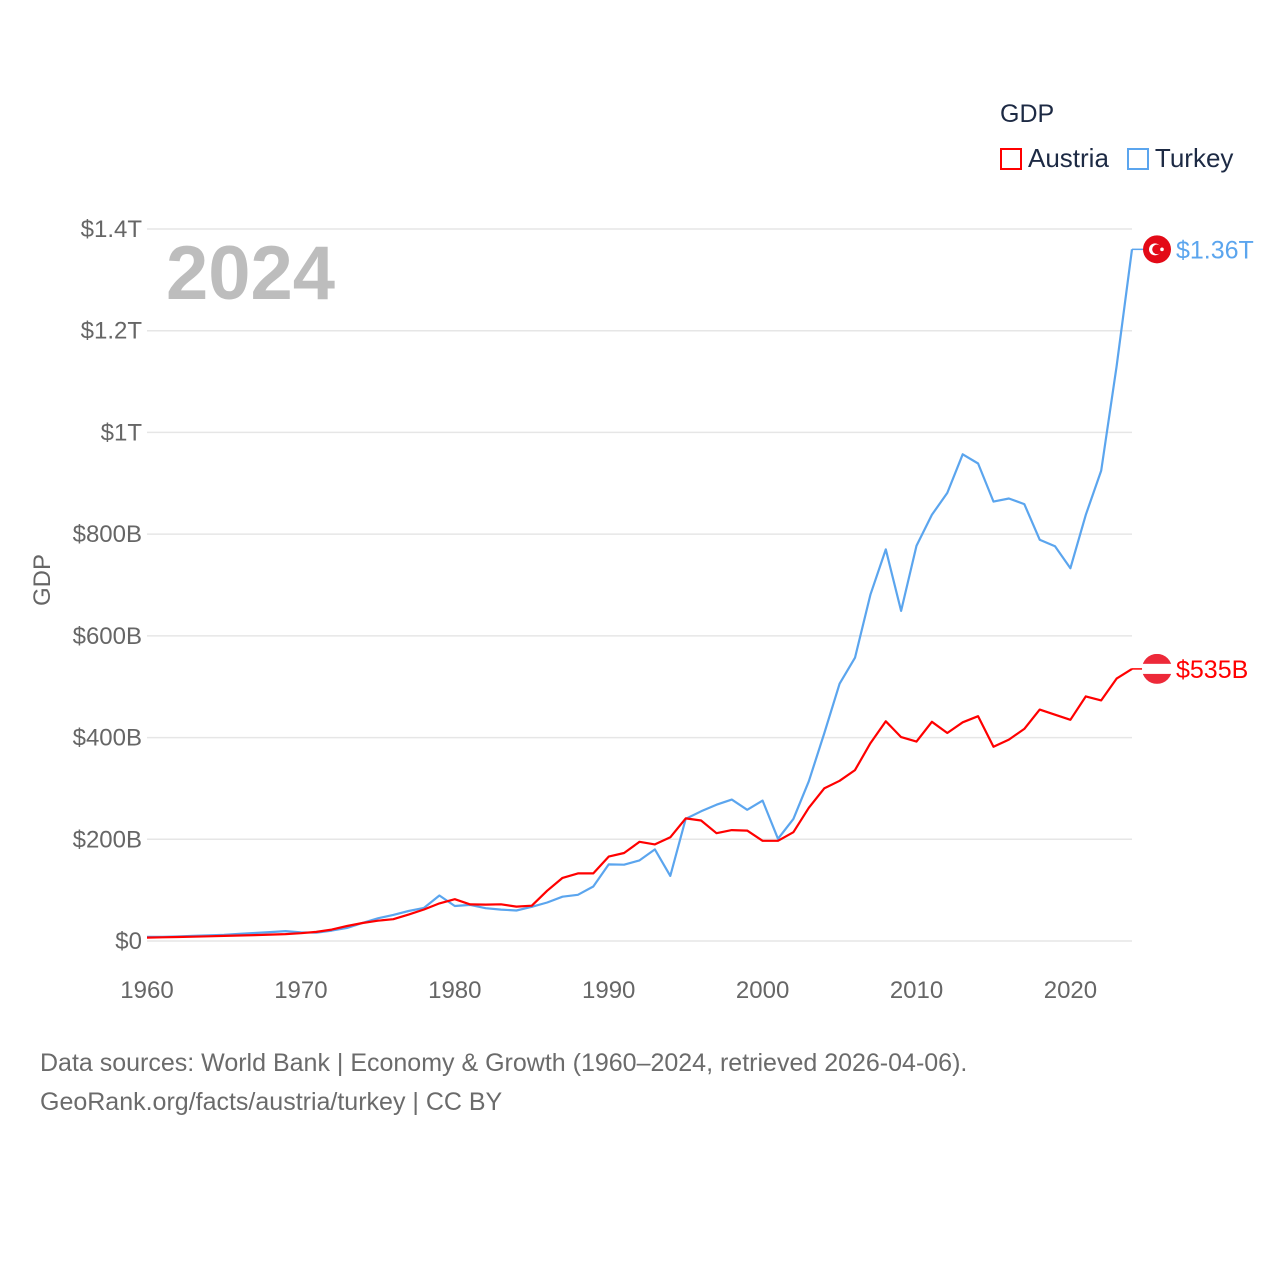 This screenshot has height=1280, width=1280. Describe the element at coordinates (762, 990) in the screenshot. I see `x-tick-label: 2000` at that location.